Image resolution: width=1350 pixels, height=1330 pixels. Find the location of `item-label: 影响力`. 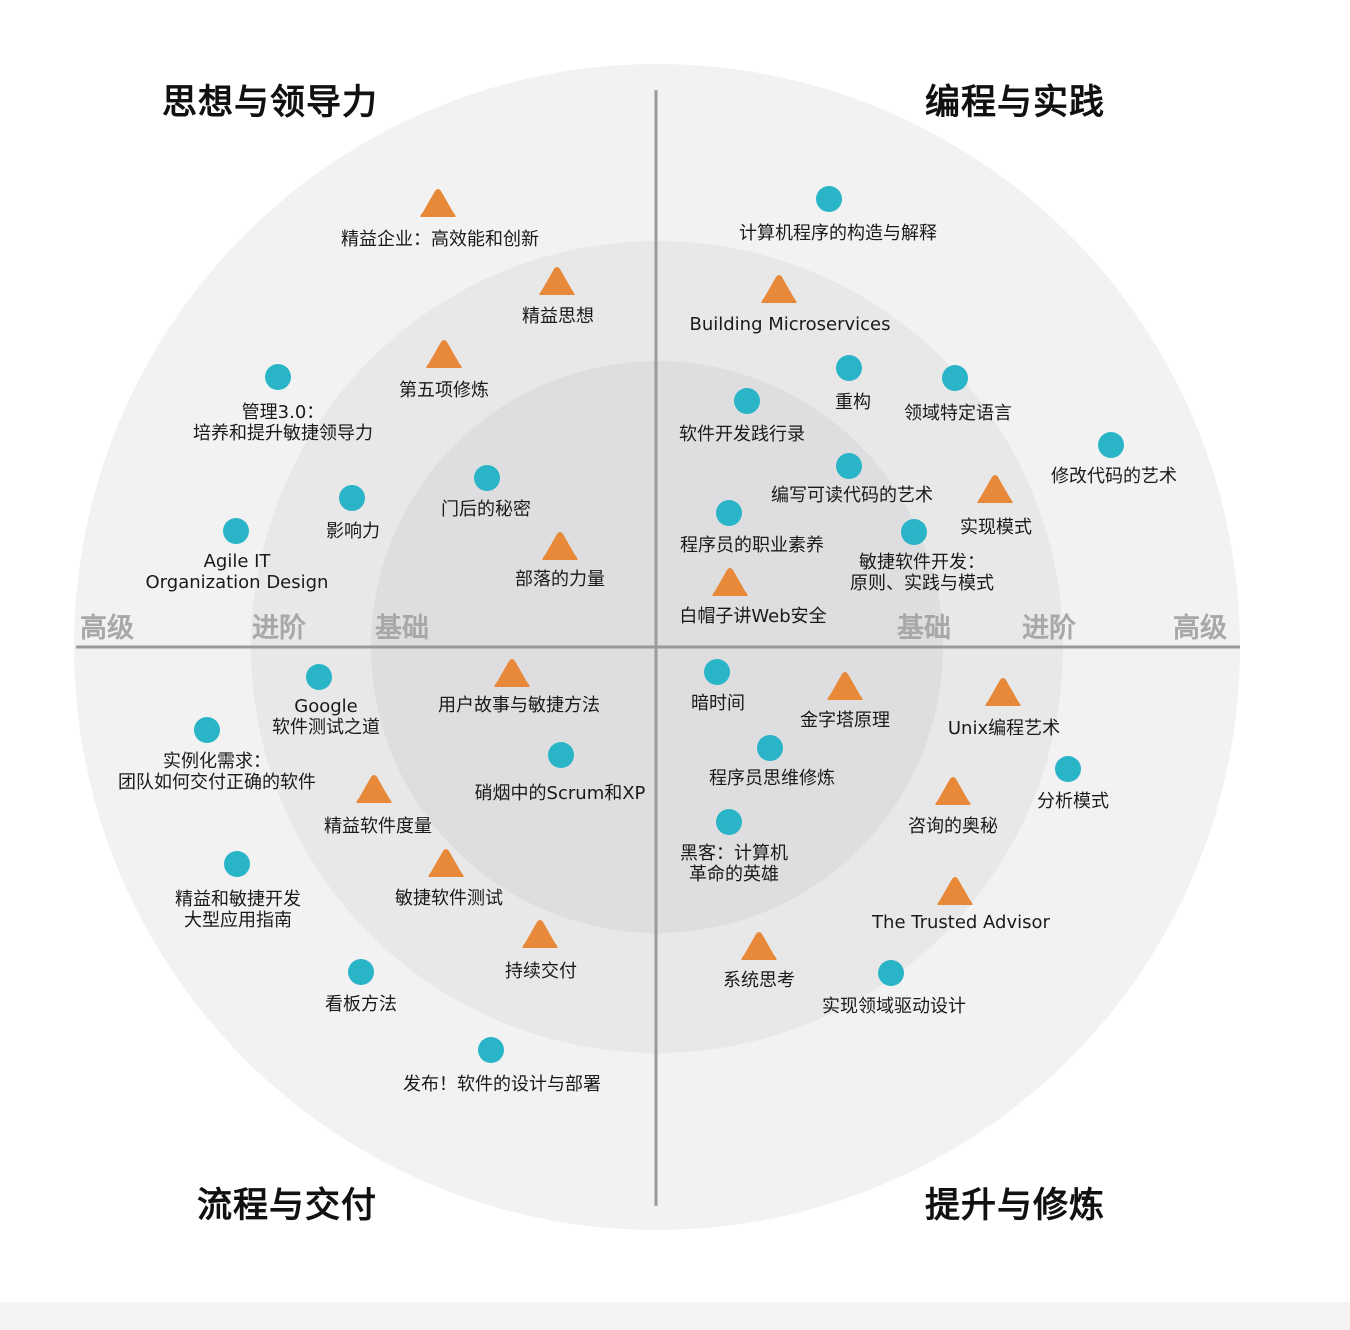

item-label: 影响力 is located at coordinates (353, 531).